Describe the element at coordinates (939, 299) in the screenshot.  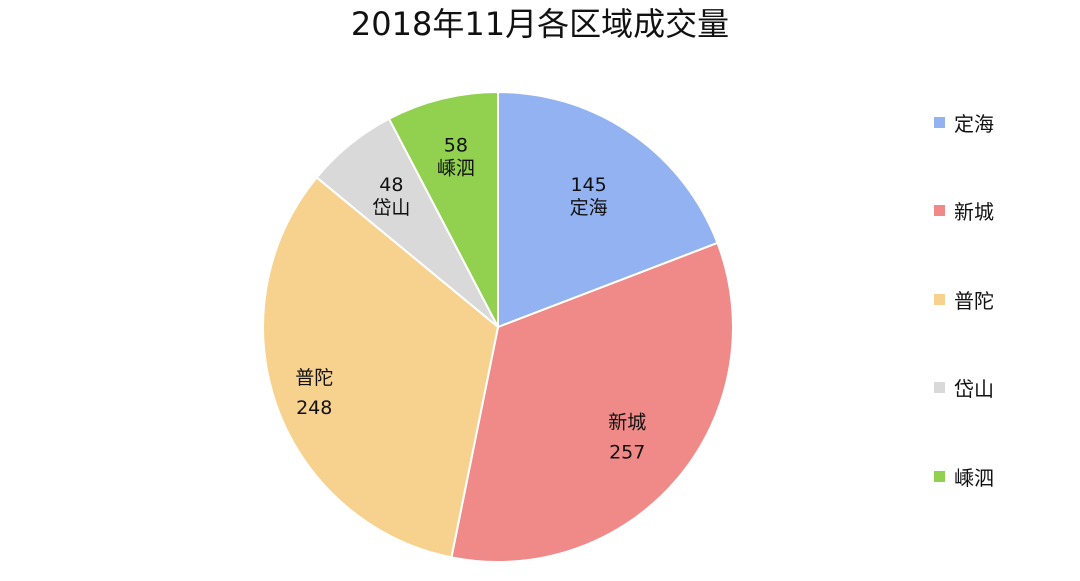
I see `legend-swatch-putuo` at that location.